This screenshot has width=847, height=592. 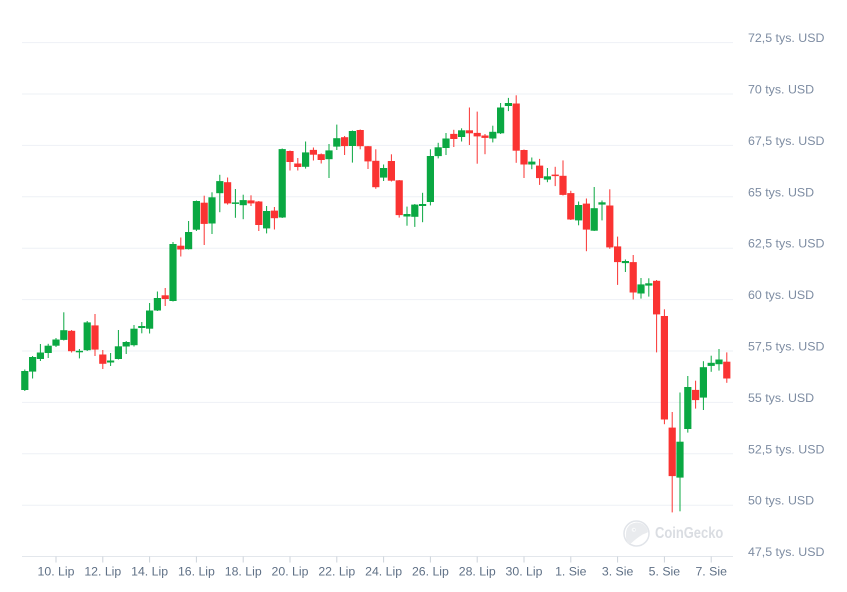 What do you see at coordinates (786, 347) in the screenshot?
I see `svg-text: 57,5 tys. USD` at bounding box center [786, 347].